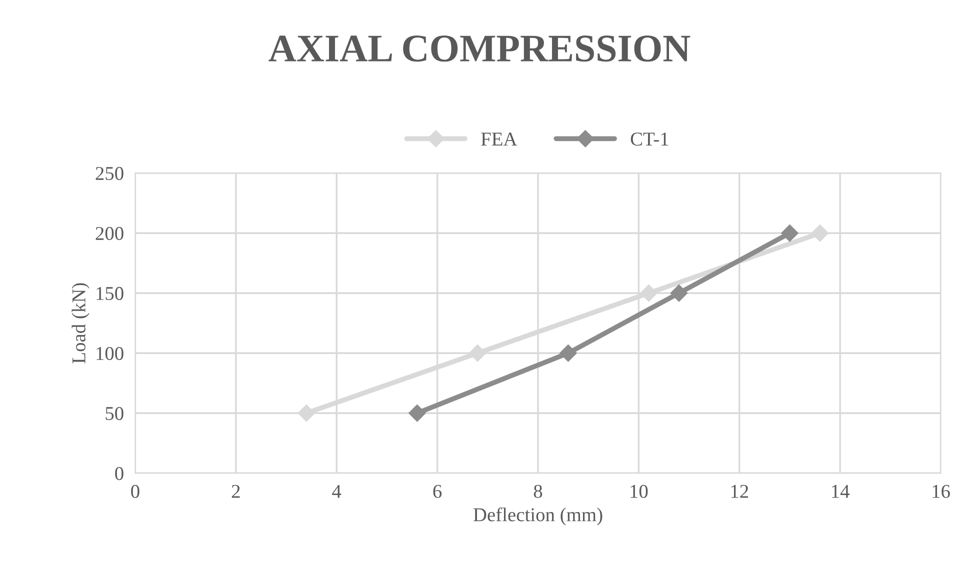 The image size is (959, 577). What do you see at coordinates (110, 293) in the screenshot?
I see `y-tick-label: 150` at bounding box center [110, 293].